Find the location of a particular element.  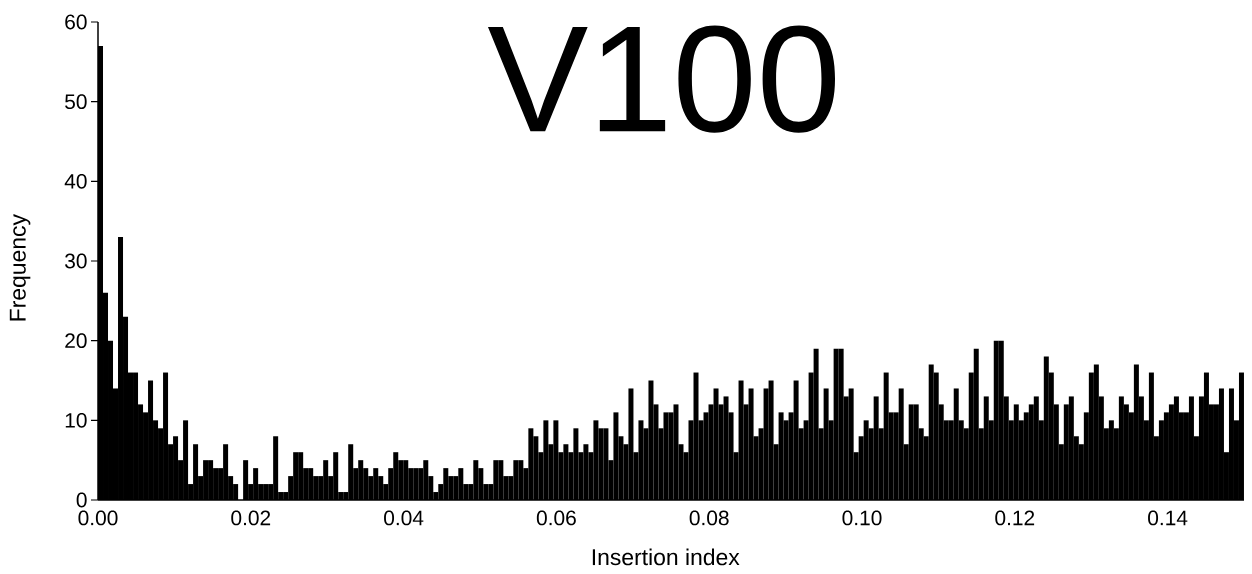

x-tick-label: 0.12 is located at coordinates (1015, 518).